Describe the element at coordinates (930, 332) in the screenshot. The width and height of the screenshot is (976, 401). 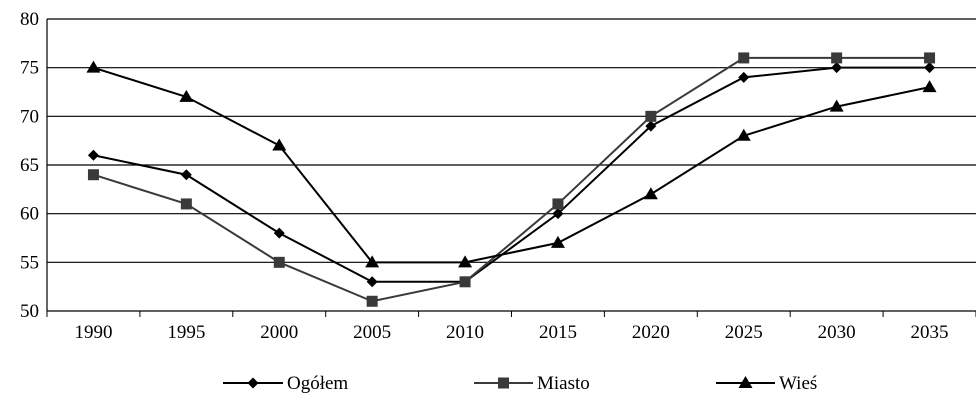
I see `x-tick-label: 2035` at that location.